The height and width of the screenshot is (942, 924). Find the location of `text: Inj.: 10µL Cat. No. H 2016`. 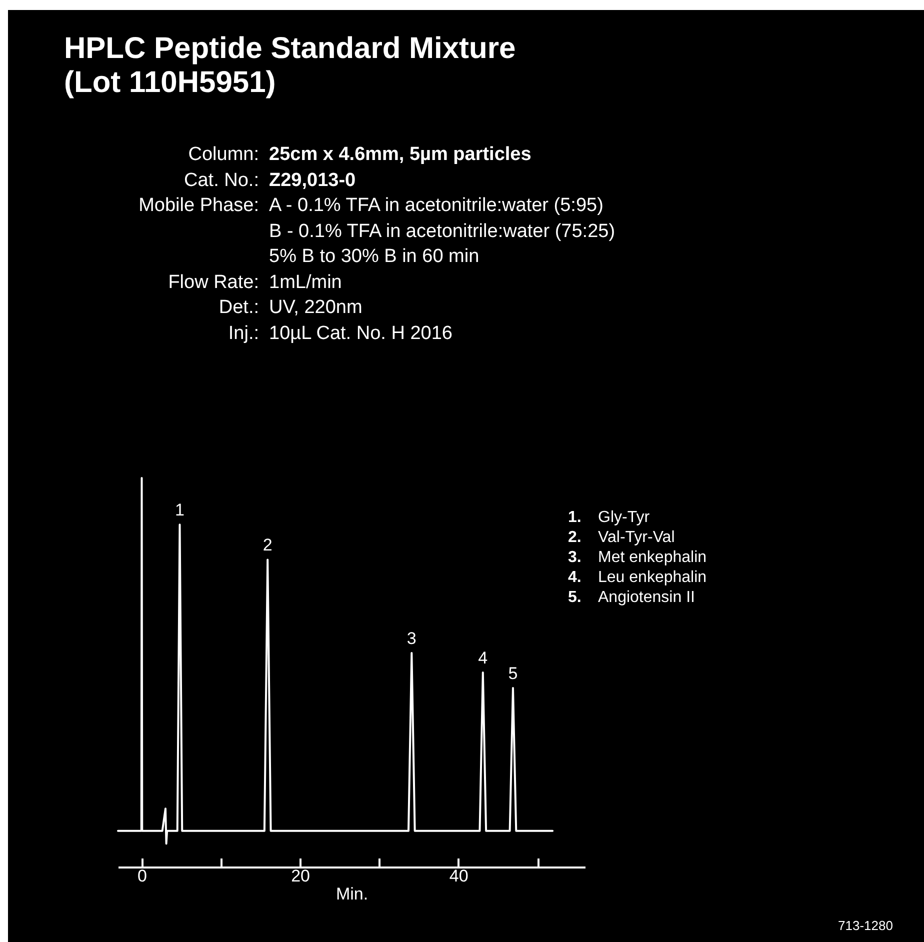

text: Inj.: 10µL Cat. No. H 2016 is located at coordinates (339, 334).